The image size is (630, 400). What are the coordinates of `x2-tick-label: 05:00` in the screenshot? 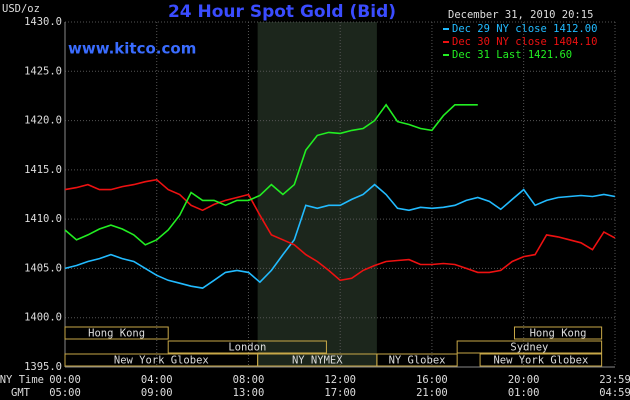 It's located at (65, 393).